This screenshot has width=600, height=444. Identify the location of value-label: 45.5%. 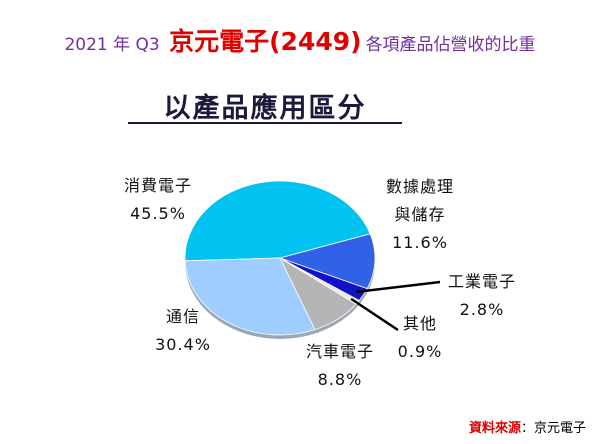
(158, 213).